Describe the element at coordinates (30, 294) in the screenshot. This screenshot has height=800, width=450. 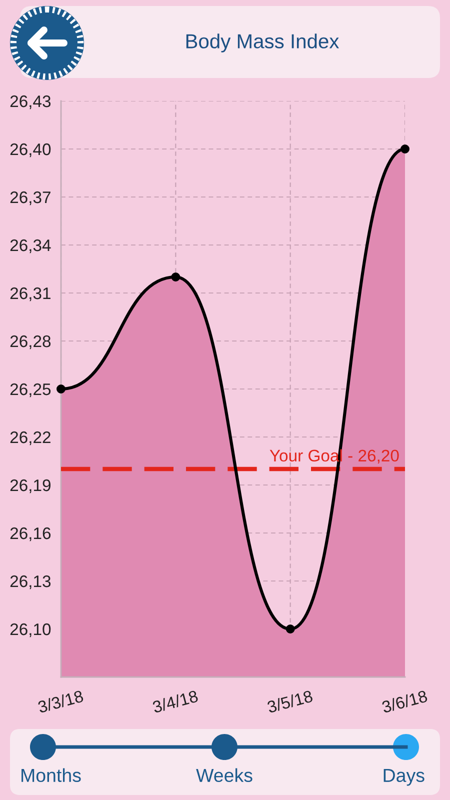
I see `y-tick-label: 26,31` at that location.